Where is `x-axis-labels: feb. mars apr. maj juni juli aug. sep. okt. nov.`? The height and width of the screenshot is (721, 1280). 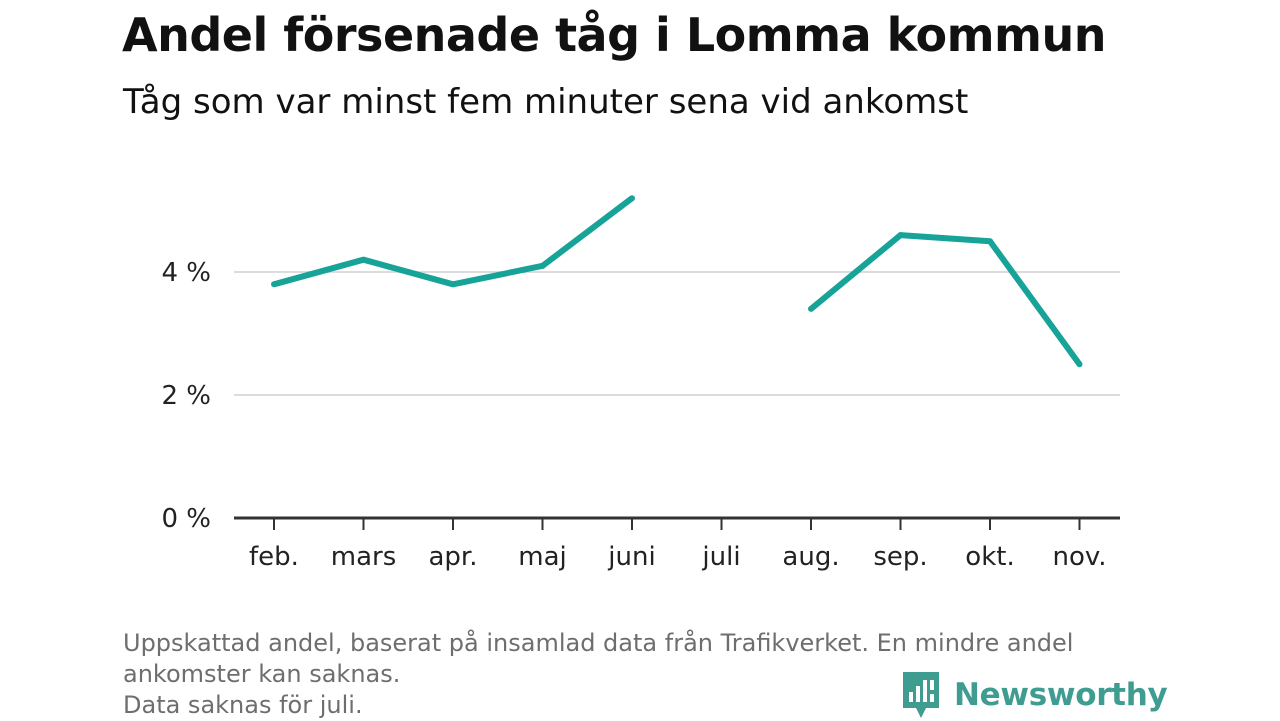
x-axis-labels: feb. mars apr. maj juni juli aug. sep. okt. nov. is located at coordinates (677, 557).